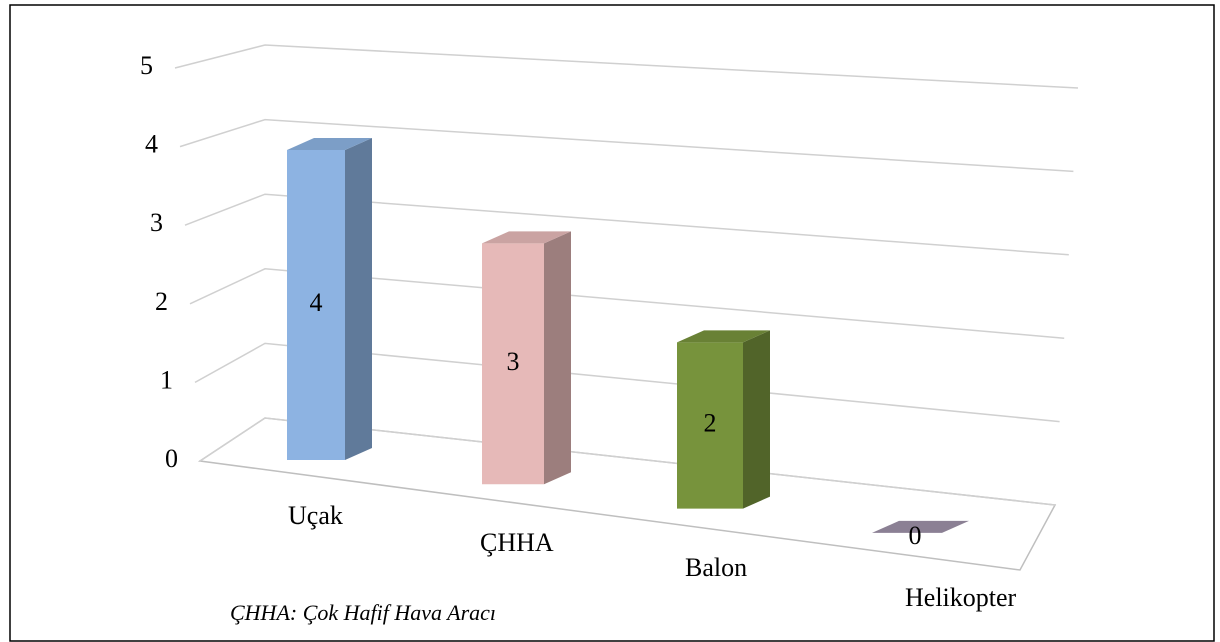  What do you see at coordinates (961, 597) in the screenshot?
I see `x-tick-label: Helikopter` at bounding box center [961, 597].